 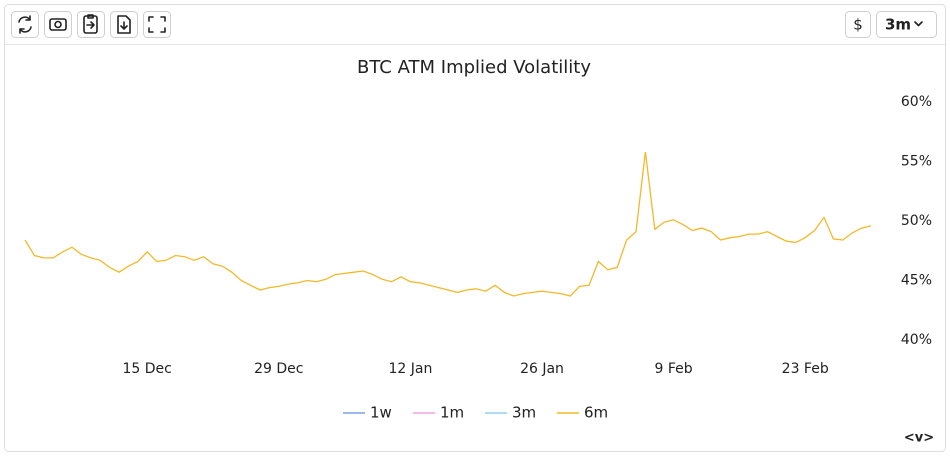 I want to click on legend-label: 1m, so click(x=452, y=413).